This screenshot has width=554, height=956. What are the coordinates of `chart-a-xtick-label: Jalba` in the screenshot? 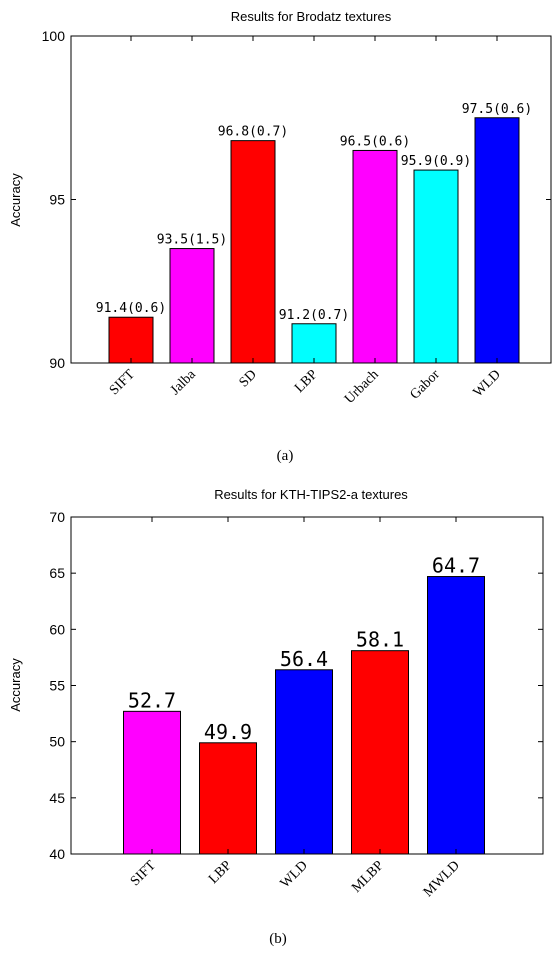 It's located at (184, 383).